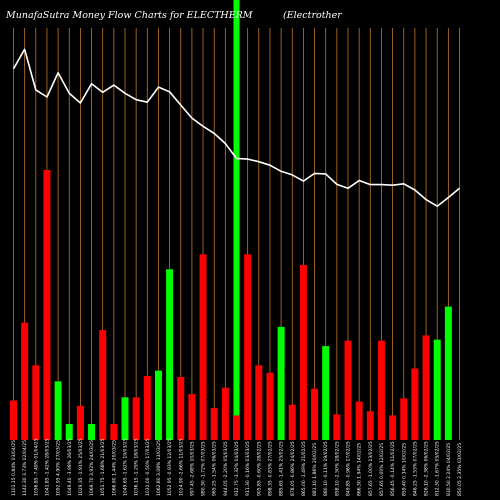  What do you see at coordinates (148, 467) in the screenshot?
I see `x-tick-label: 1031.00 -0.50% 17/03/25` at bounding box center [148, 467].